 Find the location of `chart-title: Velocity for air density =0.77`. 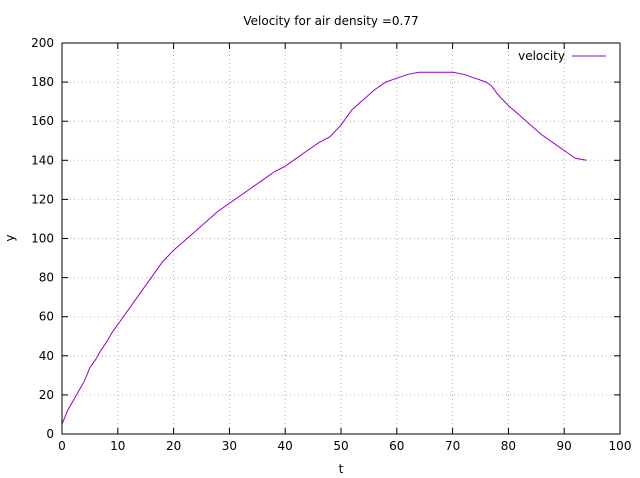

chart-title: Velocity for air density =0.77 is located at coordinates (330, 21).